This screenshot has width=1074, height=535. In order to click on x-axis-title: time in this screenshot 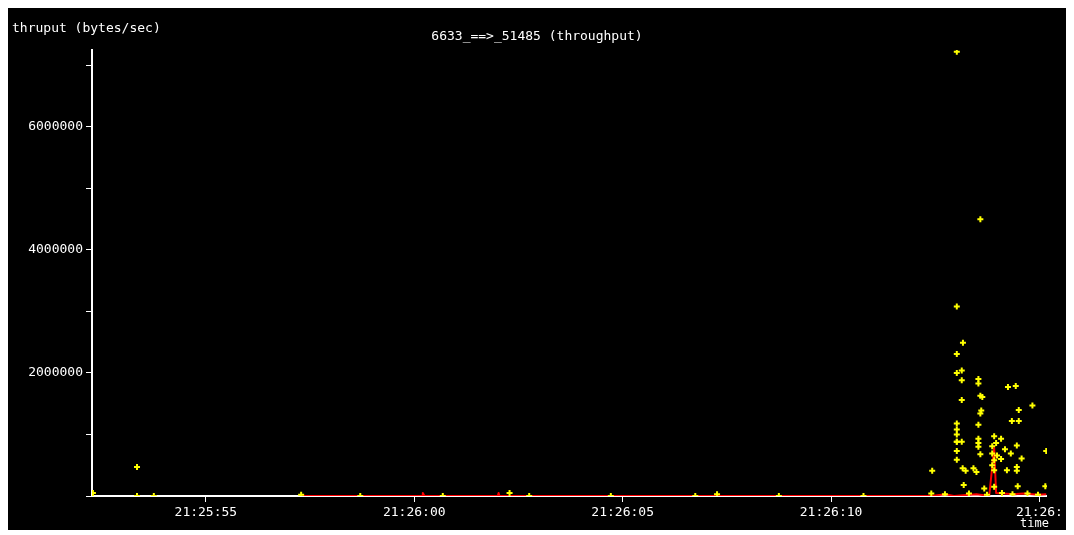, I will do `click(1034, 523)`.